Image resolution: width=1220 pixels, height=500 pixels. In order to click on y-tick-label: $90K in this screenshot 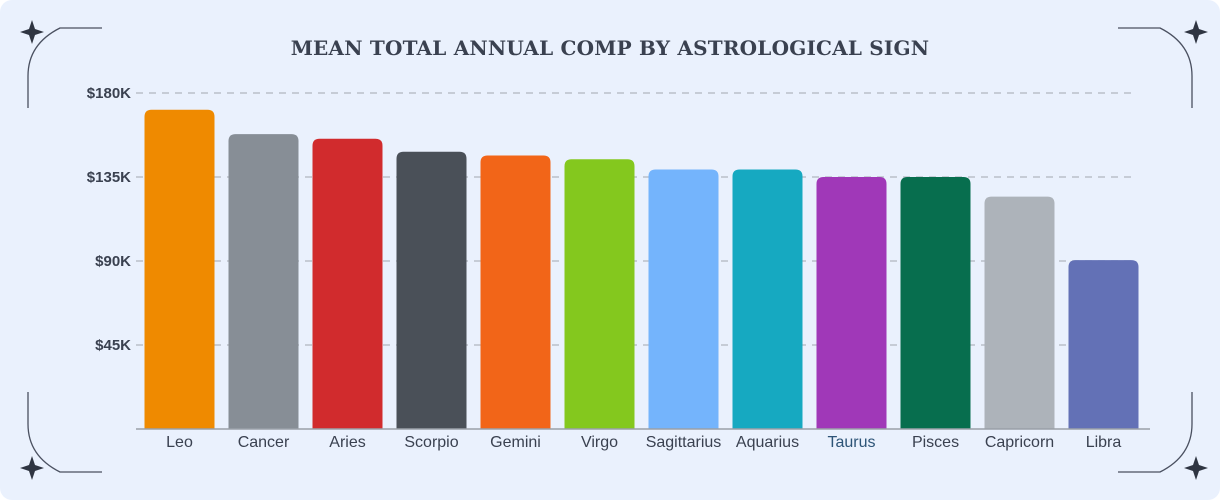, I will do `click(113, 261)`.